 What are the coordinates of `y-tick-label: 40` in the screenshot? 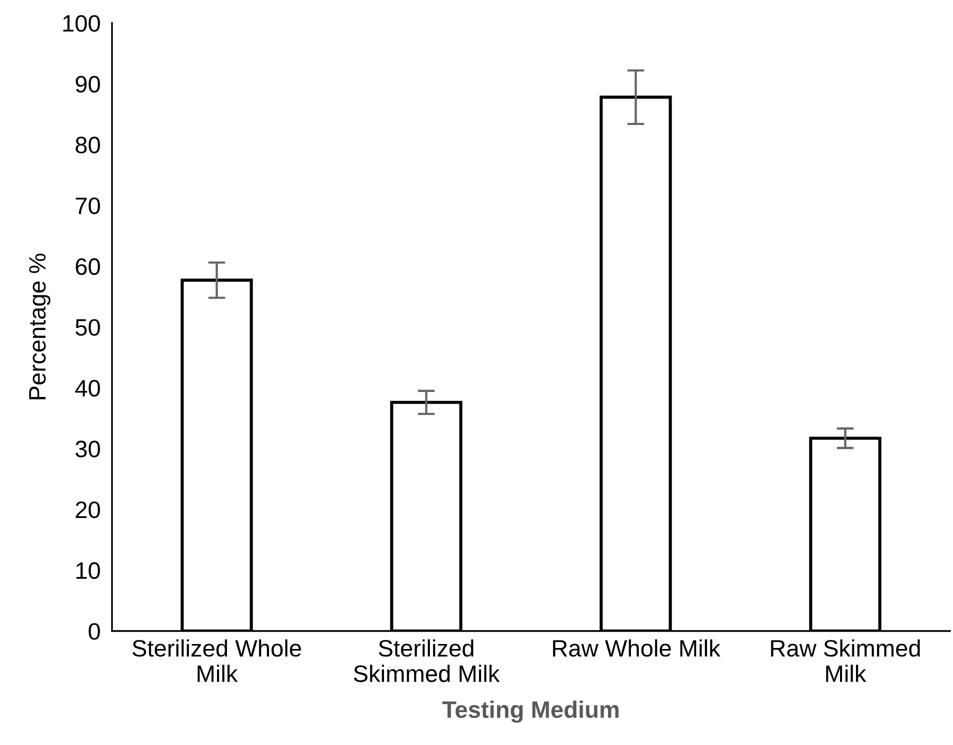 It's located at (87, 388).